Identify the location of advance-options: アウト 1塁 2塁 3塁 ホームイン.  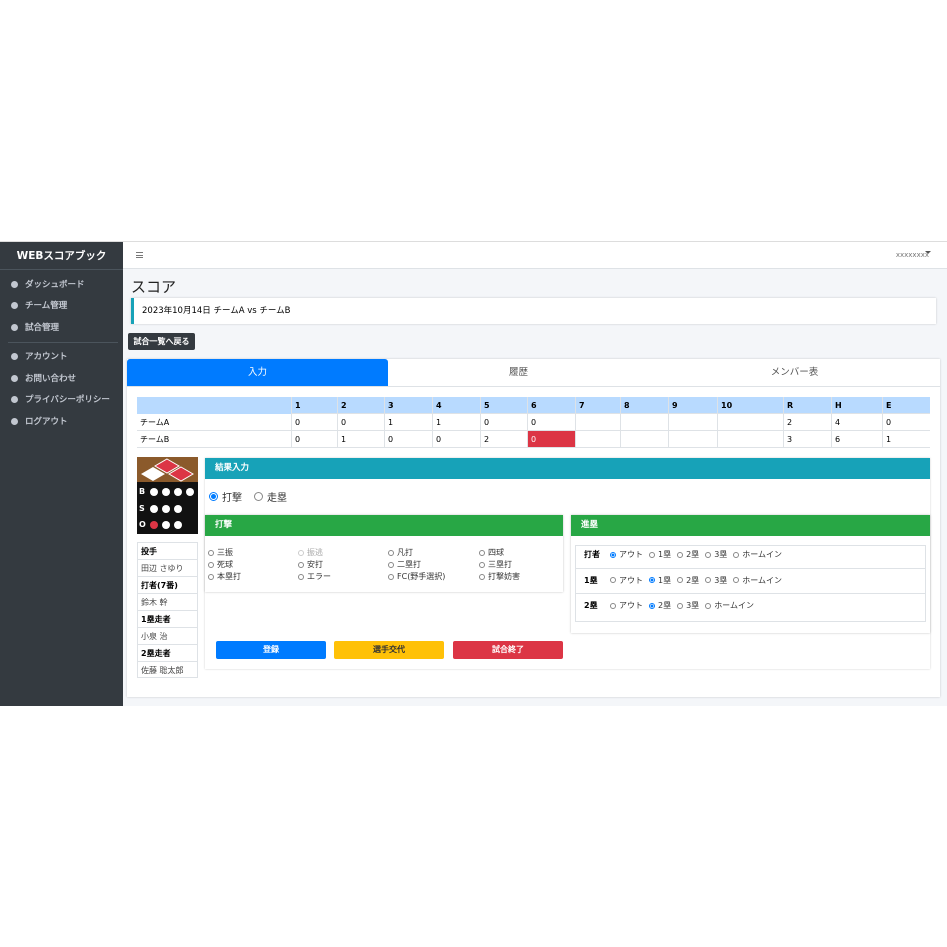
(696, 580).